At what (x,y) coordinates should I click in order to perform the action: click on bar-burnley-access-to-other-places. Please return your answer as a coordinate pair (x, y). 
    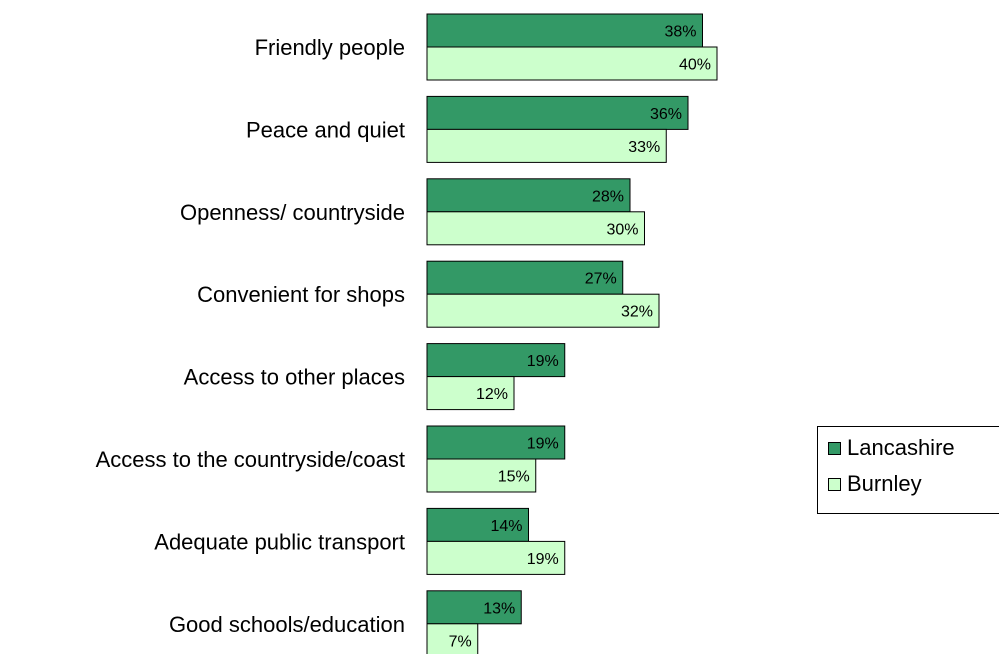
    Looking at the image, I should click on (470, 393).